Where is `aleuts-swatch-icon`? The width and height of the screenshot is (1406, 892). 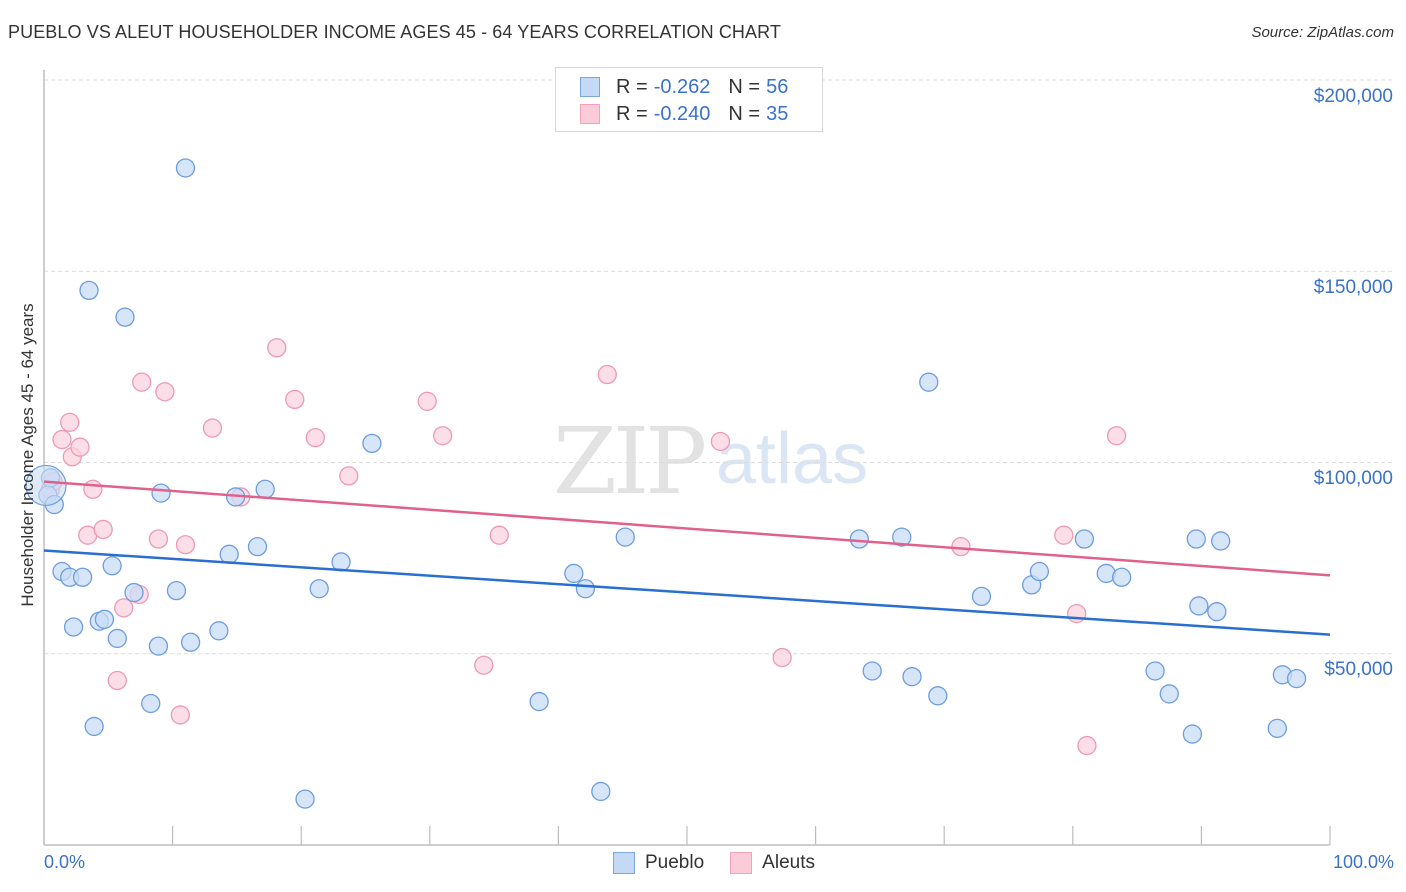 aleuts-swatch-icon is located at coordinates (741, 863).